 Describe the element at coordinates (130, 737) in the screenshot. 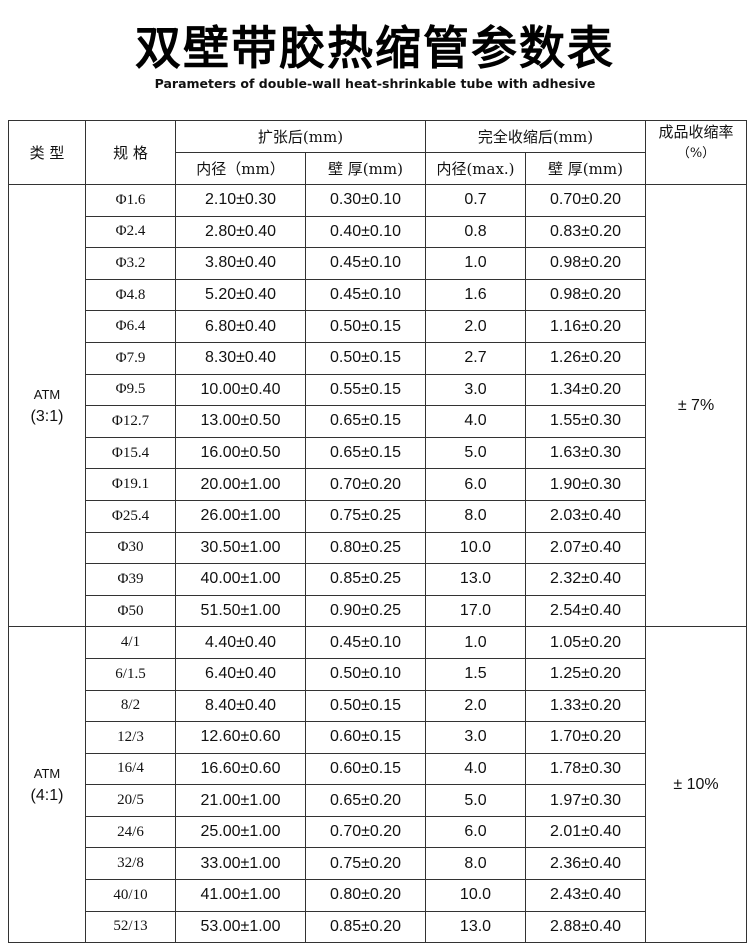

I see `spec-cell: 12/3` at that location.